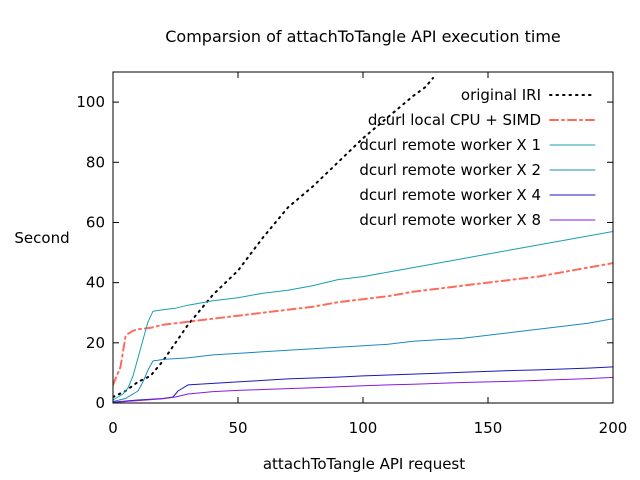 This screenshot has height=480, width=640. Describe the element at coordinates (95, 162) in the screenshot. I see `y-tick-label: 80` at that location.